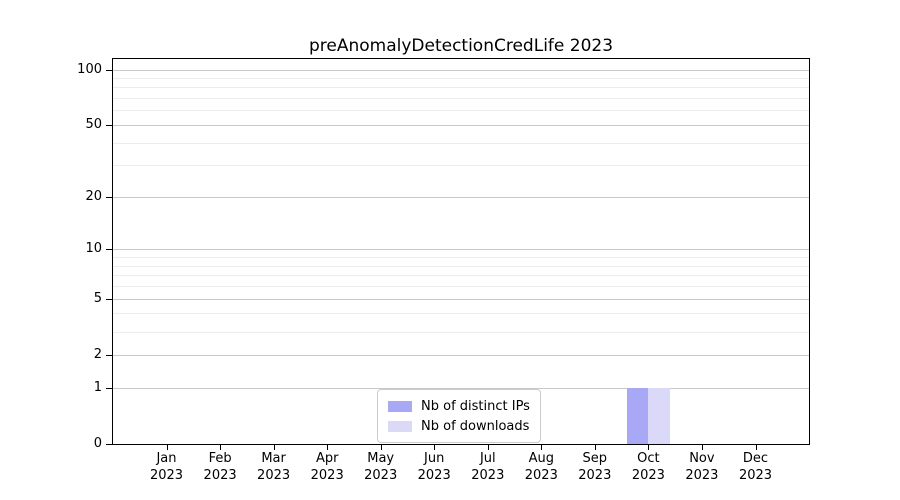 The height and width of the screenshot is (500, 900). Describe the element at coordinates (475, 426) in the screenshot. I see `legend-label-downloads: Nb of downloads` at that location.